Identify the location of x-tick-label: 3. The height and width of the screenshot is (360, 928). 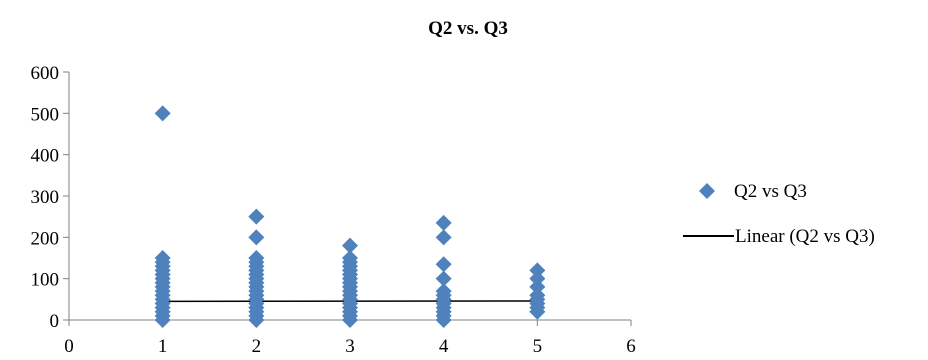
(350, 346).